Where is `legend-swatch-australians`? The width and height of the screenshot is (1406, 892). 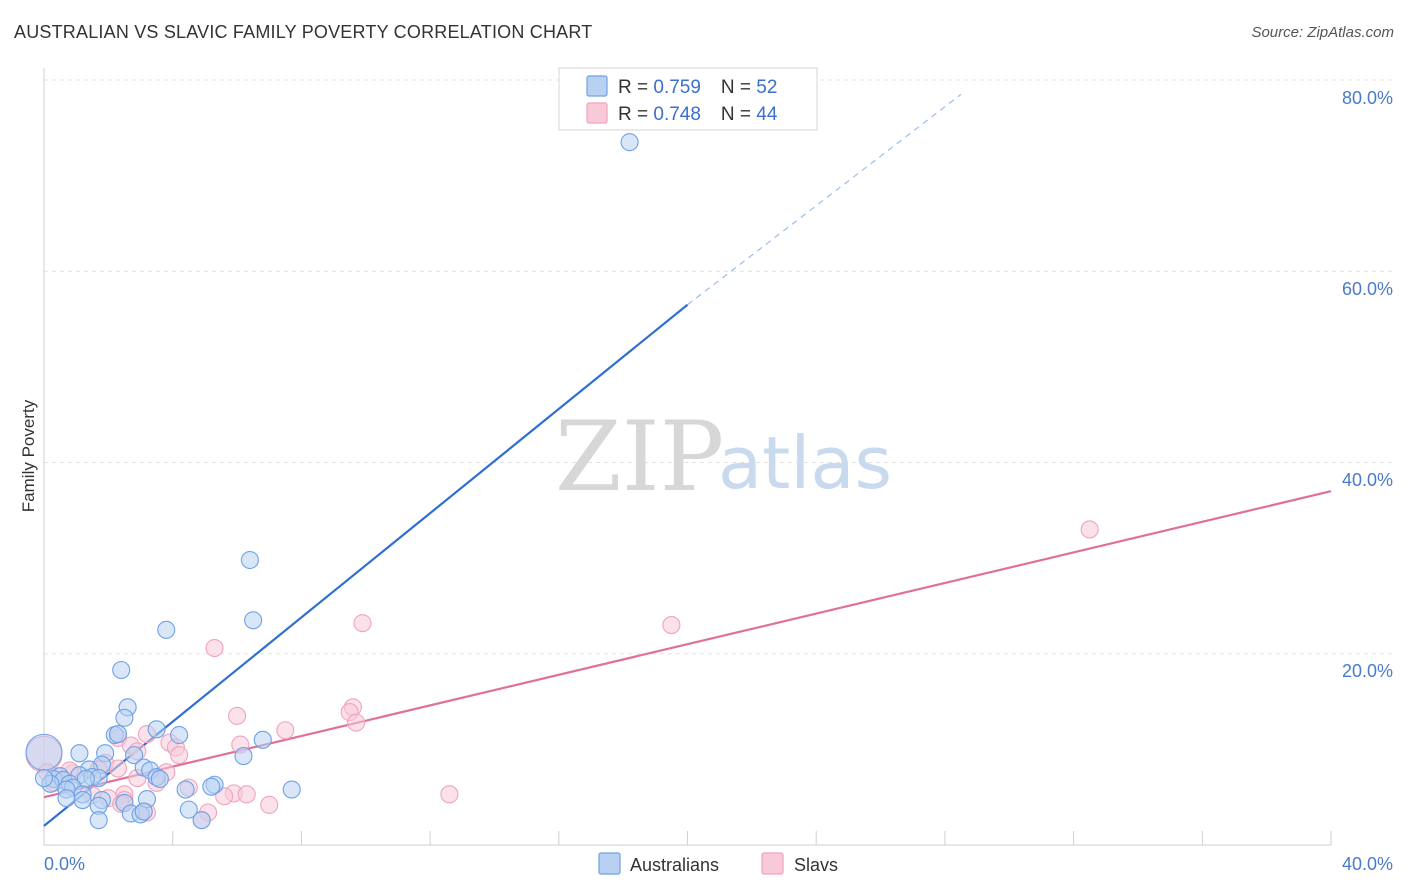
legend-swatch-australians is located at coordinates (597, 86).